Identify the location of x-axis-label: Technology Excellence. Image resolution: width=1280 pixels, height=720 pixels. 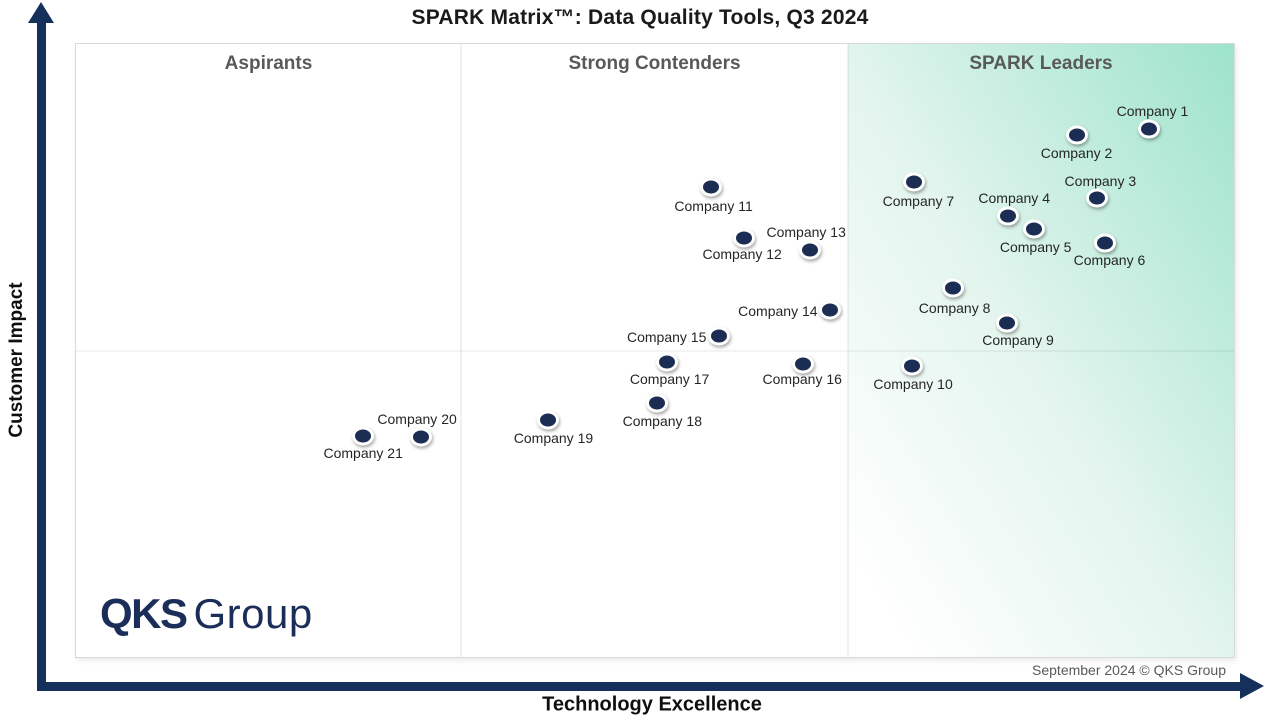
(652, 704).